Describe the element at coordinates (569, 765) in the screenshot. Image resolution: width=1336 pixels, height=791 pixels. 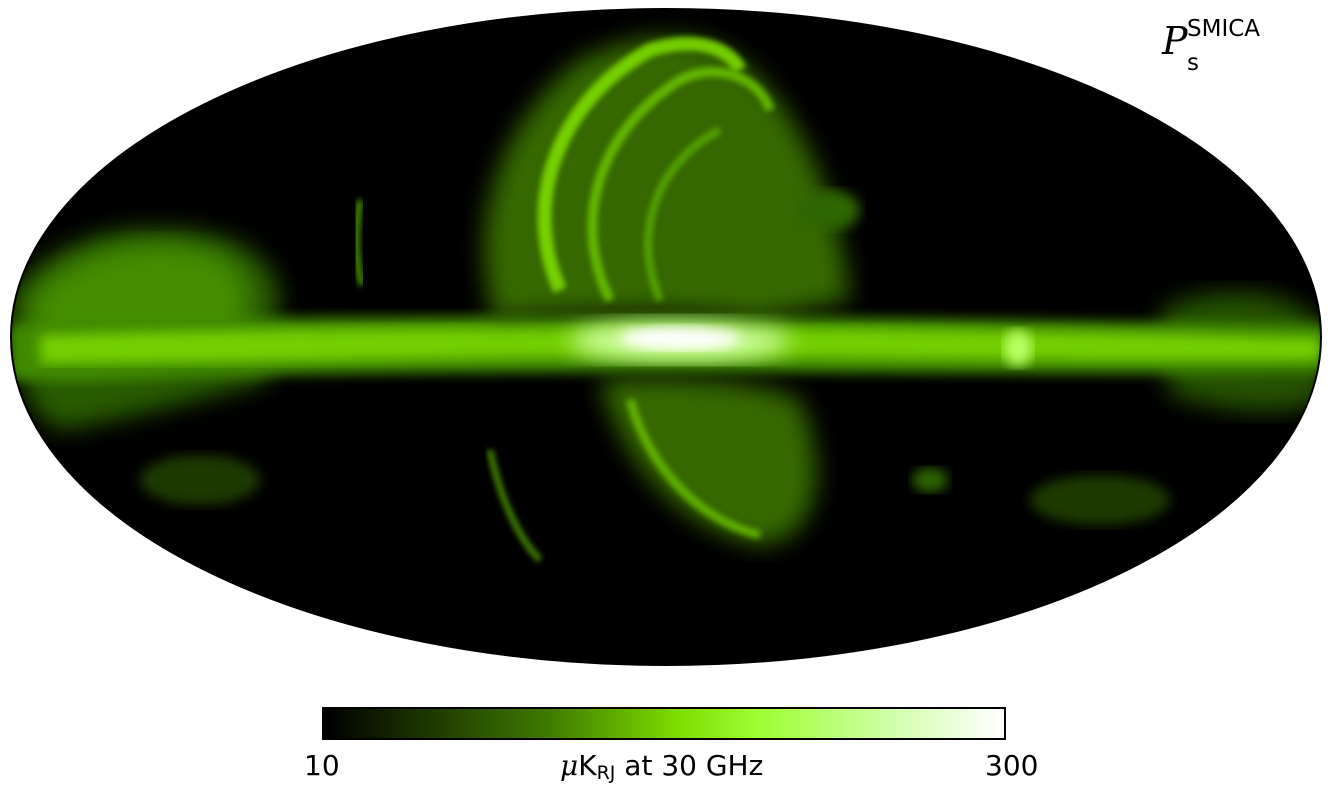
I see `unit-prefix: μ` at that location.